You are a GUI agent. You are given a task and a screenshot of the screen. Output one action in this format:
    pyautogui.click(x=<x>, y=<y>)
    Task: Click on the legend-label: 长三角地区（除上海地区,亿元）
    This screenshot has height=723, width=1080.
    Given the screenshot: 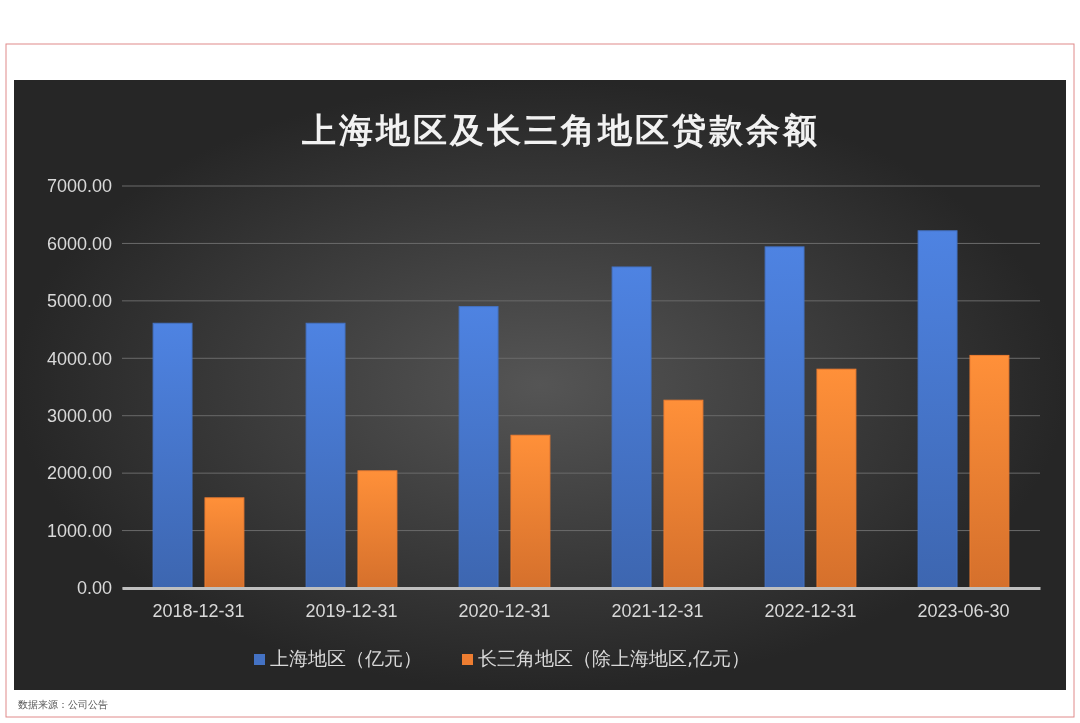 What is the action you would take?
    pyautogui.click(x=614, y=658)
    